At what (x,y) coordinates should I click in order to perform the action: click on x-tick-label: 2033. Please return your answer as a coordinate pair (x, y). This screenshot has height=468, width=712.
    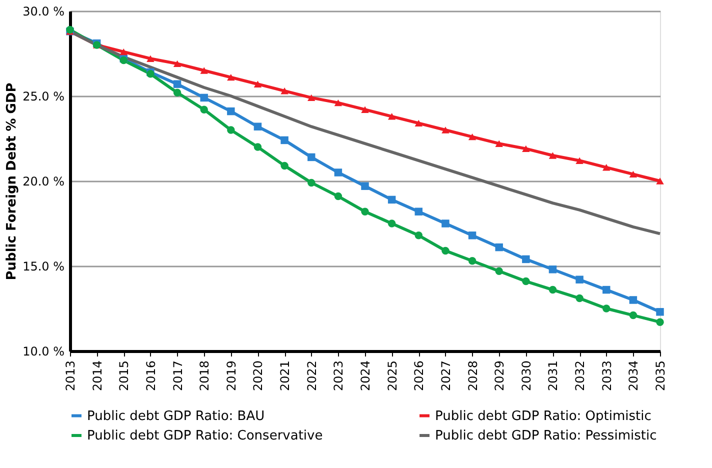
    Looking at the image, I should click on (607, 376).